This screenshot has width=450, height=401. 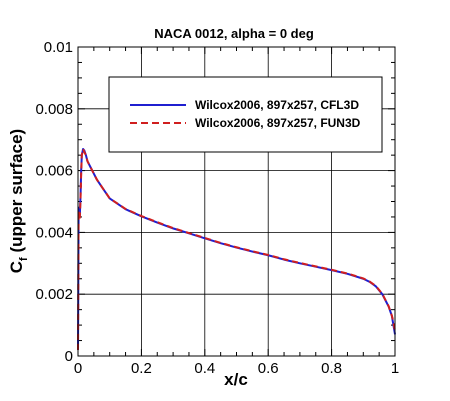 What do you see at coordinates (277, 105) in the screenshot?
I see `legend-label-cfl3d: Wilcox2006, 897x257, CFL3D` at bounding box center [277, 105].